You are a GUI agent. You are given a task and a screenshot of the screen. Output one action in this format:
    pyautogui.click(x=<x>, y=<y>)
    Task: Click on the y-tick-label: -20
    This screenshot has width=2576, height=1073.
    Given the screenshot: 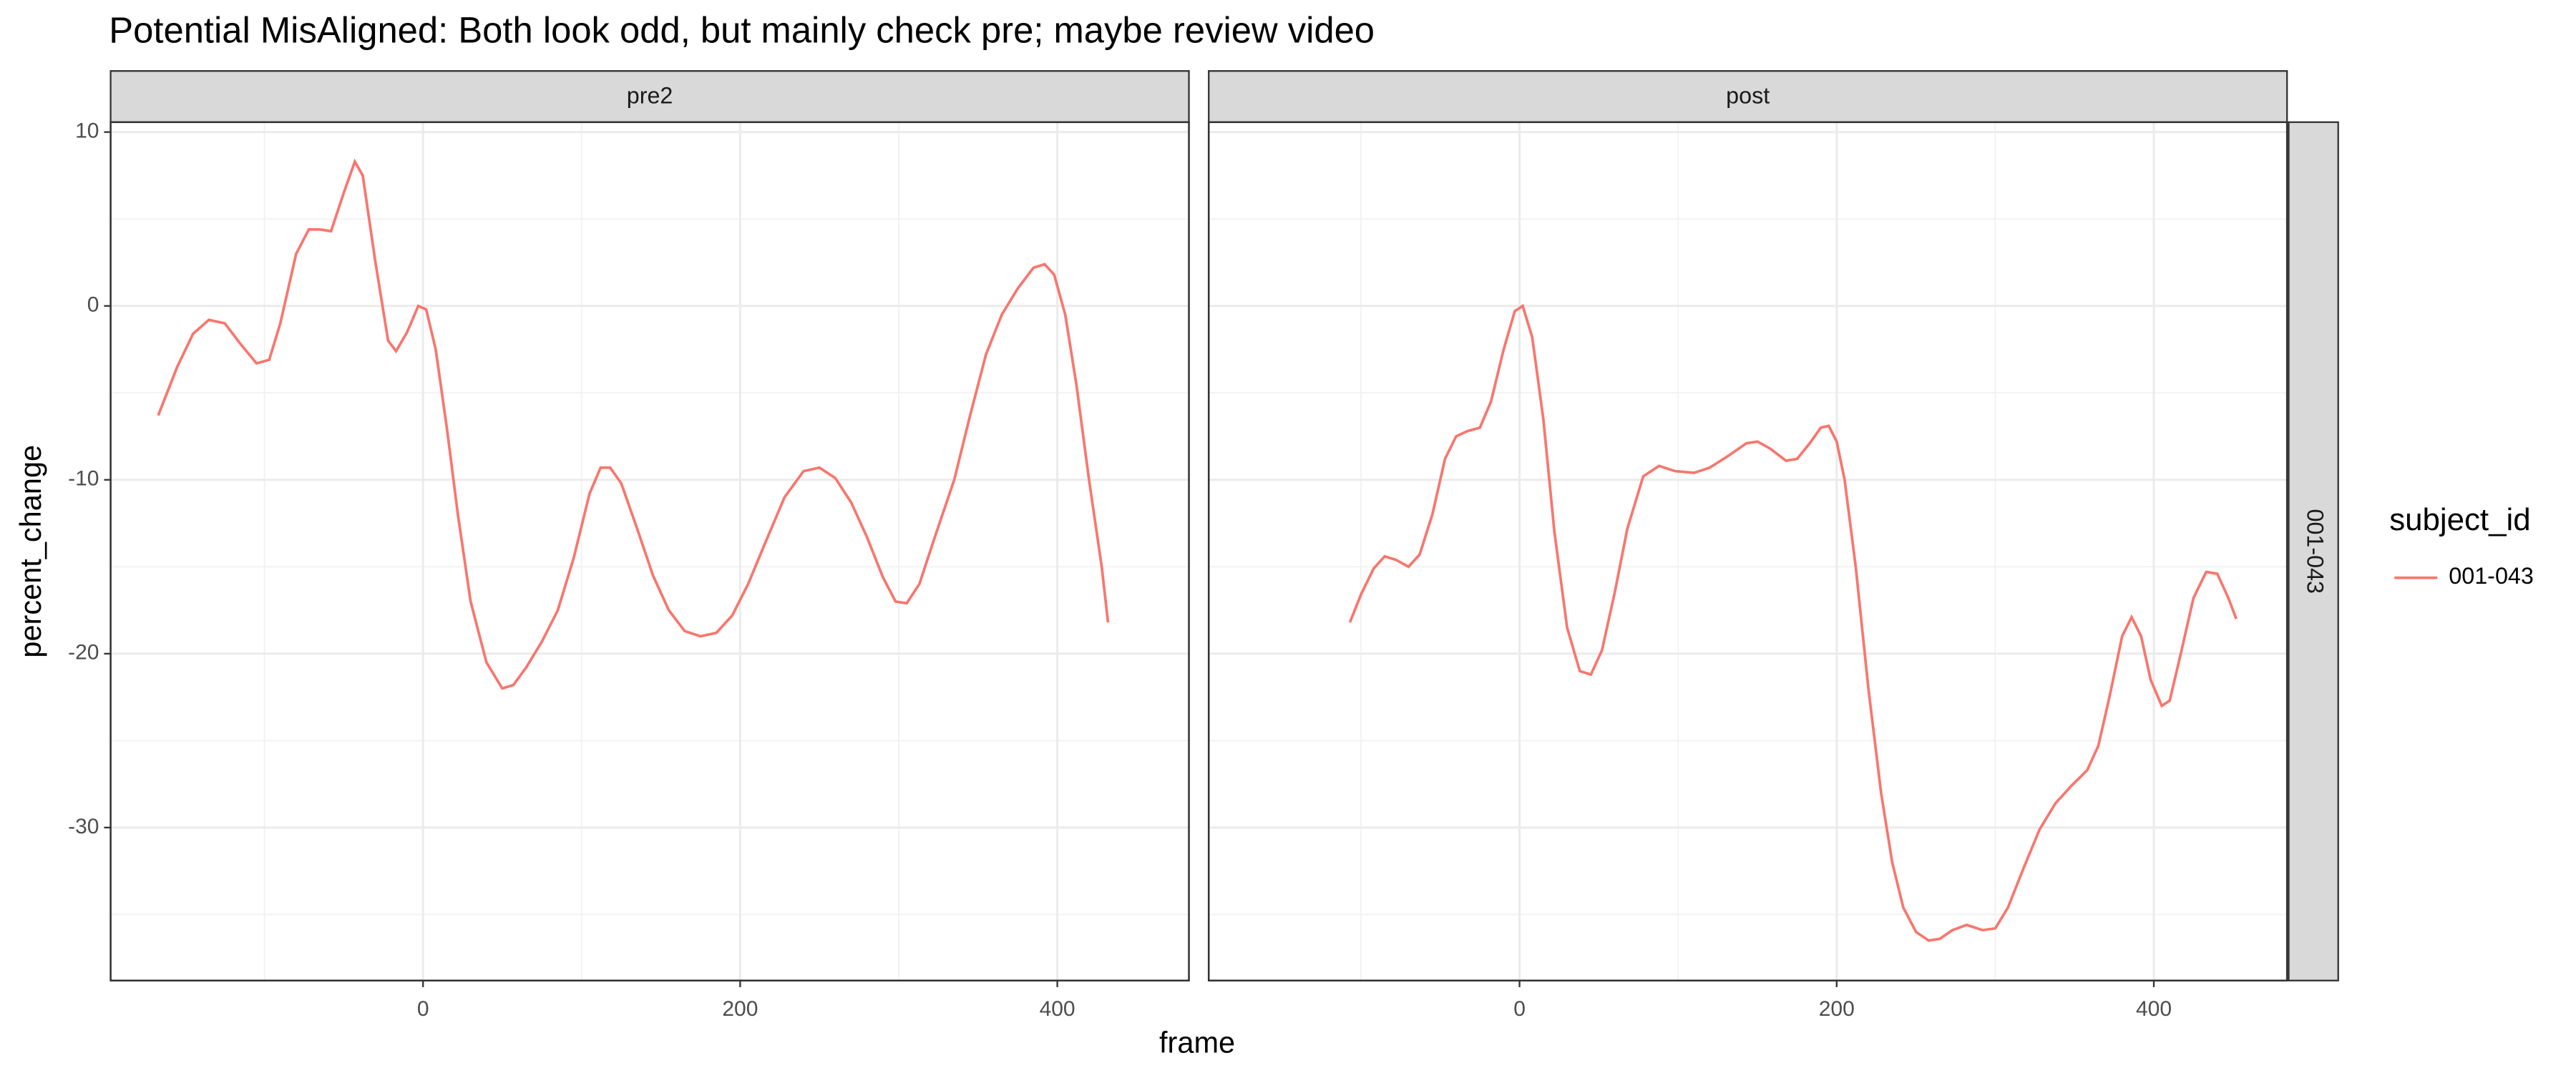 What is the action you would take?
    pyautogui.click(x=83, y=653)
    